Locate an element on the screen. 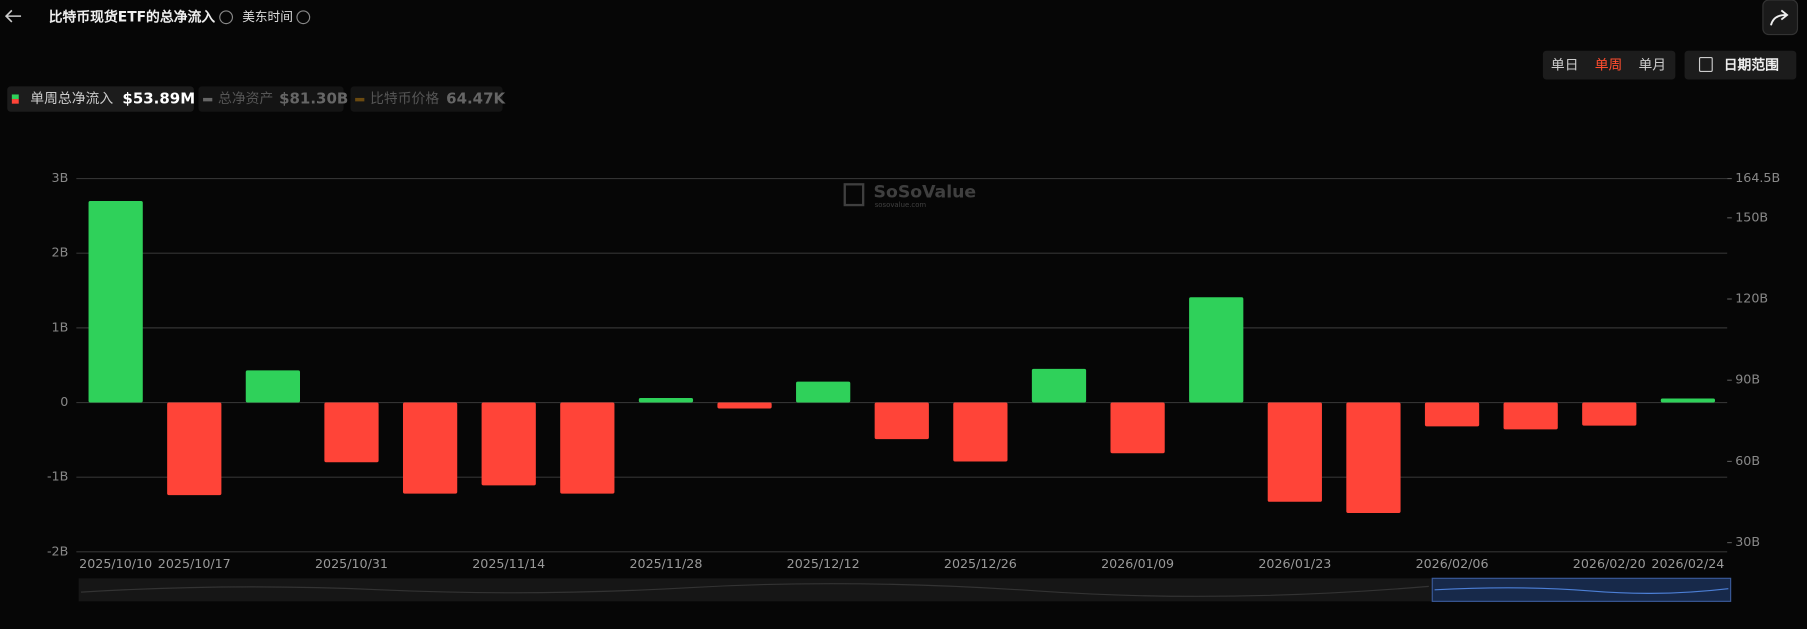 This screenshot has width=1807, height=629. date-range-label: 日期范围 is located at coordinates (1751, 65).